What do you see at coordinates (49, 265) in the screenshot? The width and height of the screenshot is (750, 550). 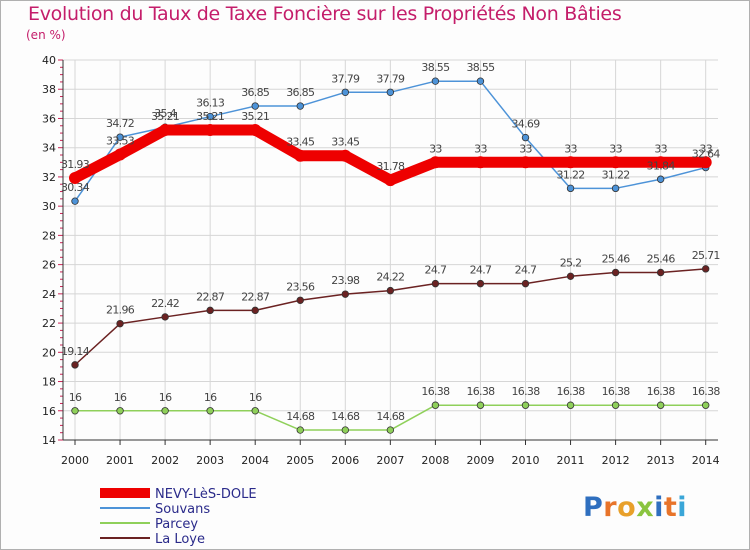 I see `y-tick-label: 26` at bounding box center [49, 265].